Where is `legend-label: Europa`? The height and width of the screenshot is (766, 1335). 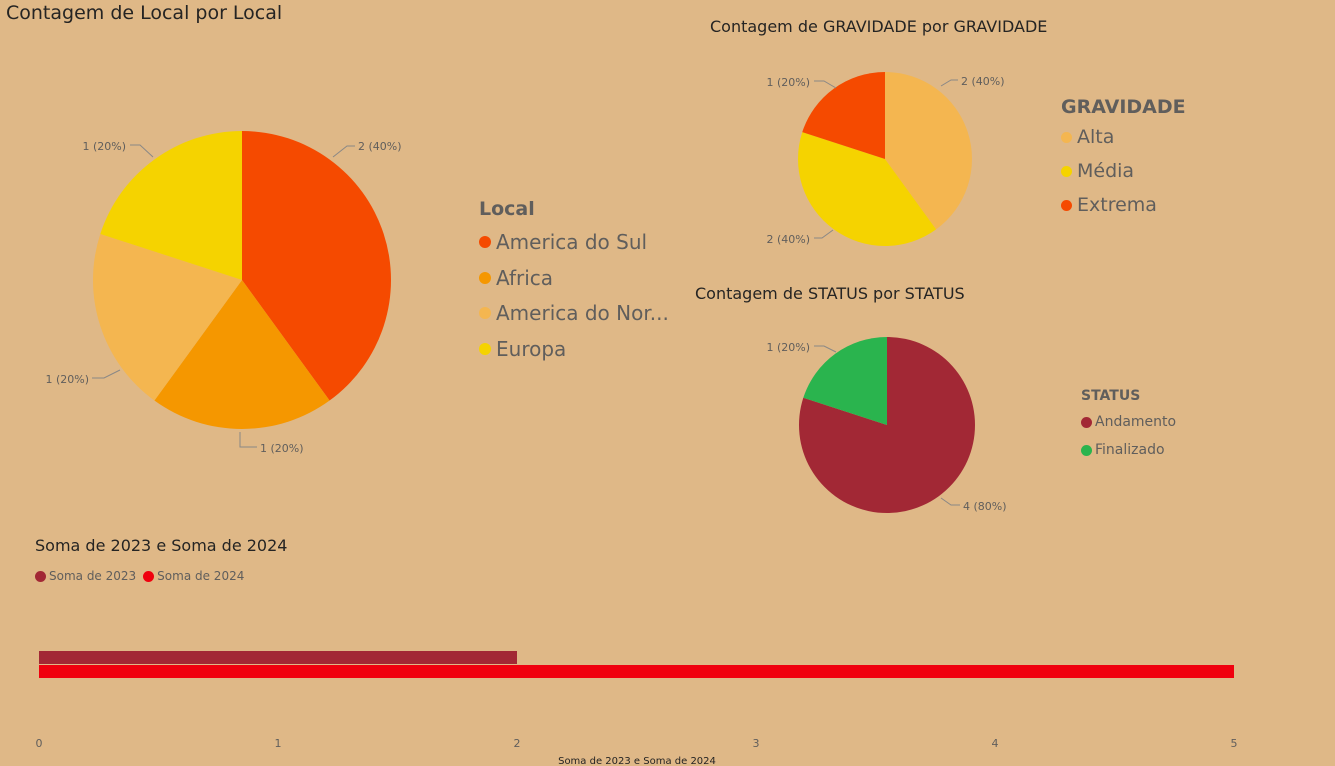 legend-label: Europa is located at coordinates (531, 348).